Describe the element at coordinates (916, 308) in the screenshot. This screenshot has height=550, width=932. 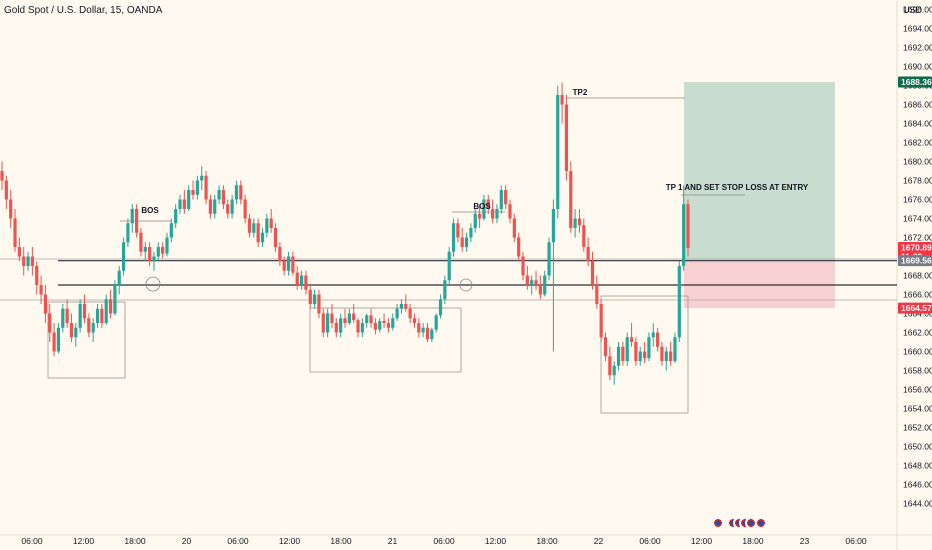
I see `stop-loss-tag-label: 1664.572` at that location.